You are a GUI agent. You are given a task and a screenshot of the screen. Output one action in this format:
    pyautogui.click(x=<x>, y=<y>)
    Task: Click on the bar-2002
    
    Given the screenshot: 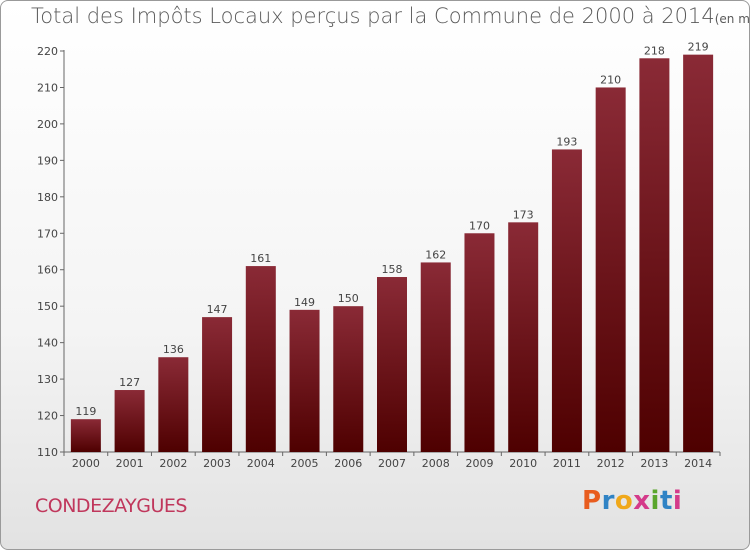 What is the action you would take?
    pyautogui.click(x=173, y=404)
    